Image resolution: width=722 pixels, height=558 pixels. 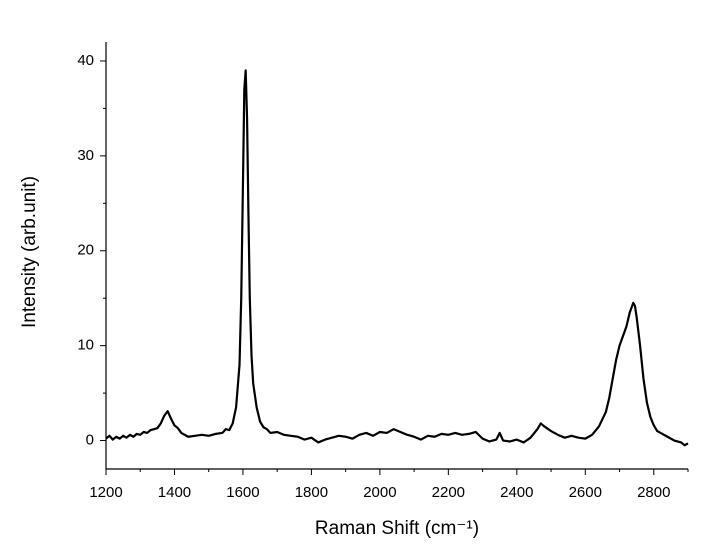 I want to click on y-tick-label: 30, so click(x=85, y=155).